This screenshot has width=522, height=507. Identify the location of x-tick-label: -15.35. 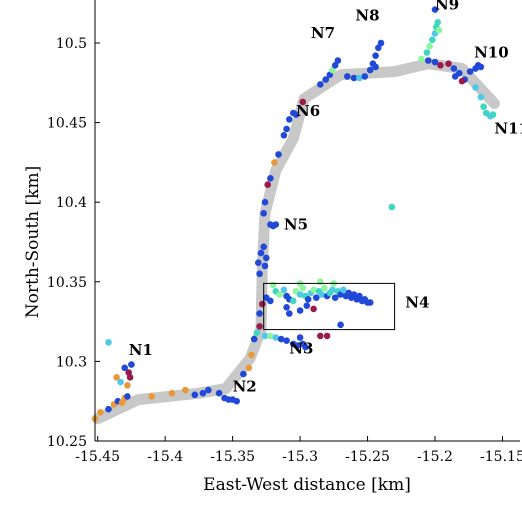
(232, 457).